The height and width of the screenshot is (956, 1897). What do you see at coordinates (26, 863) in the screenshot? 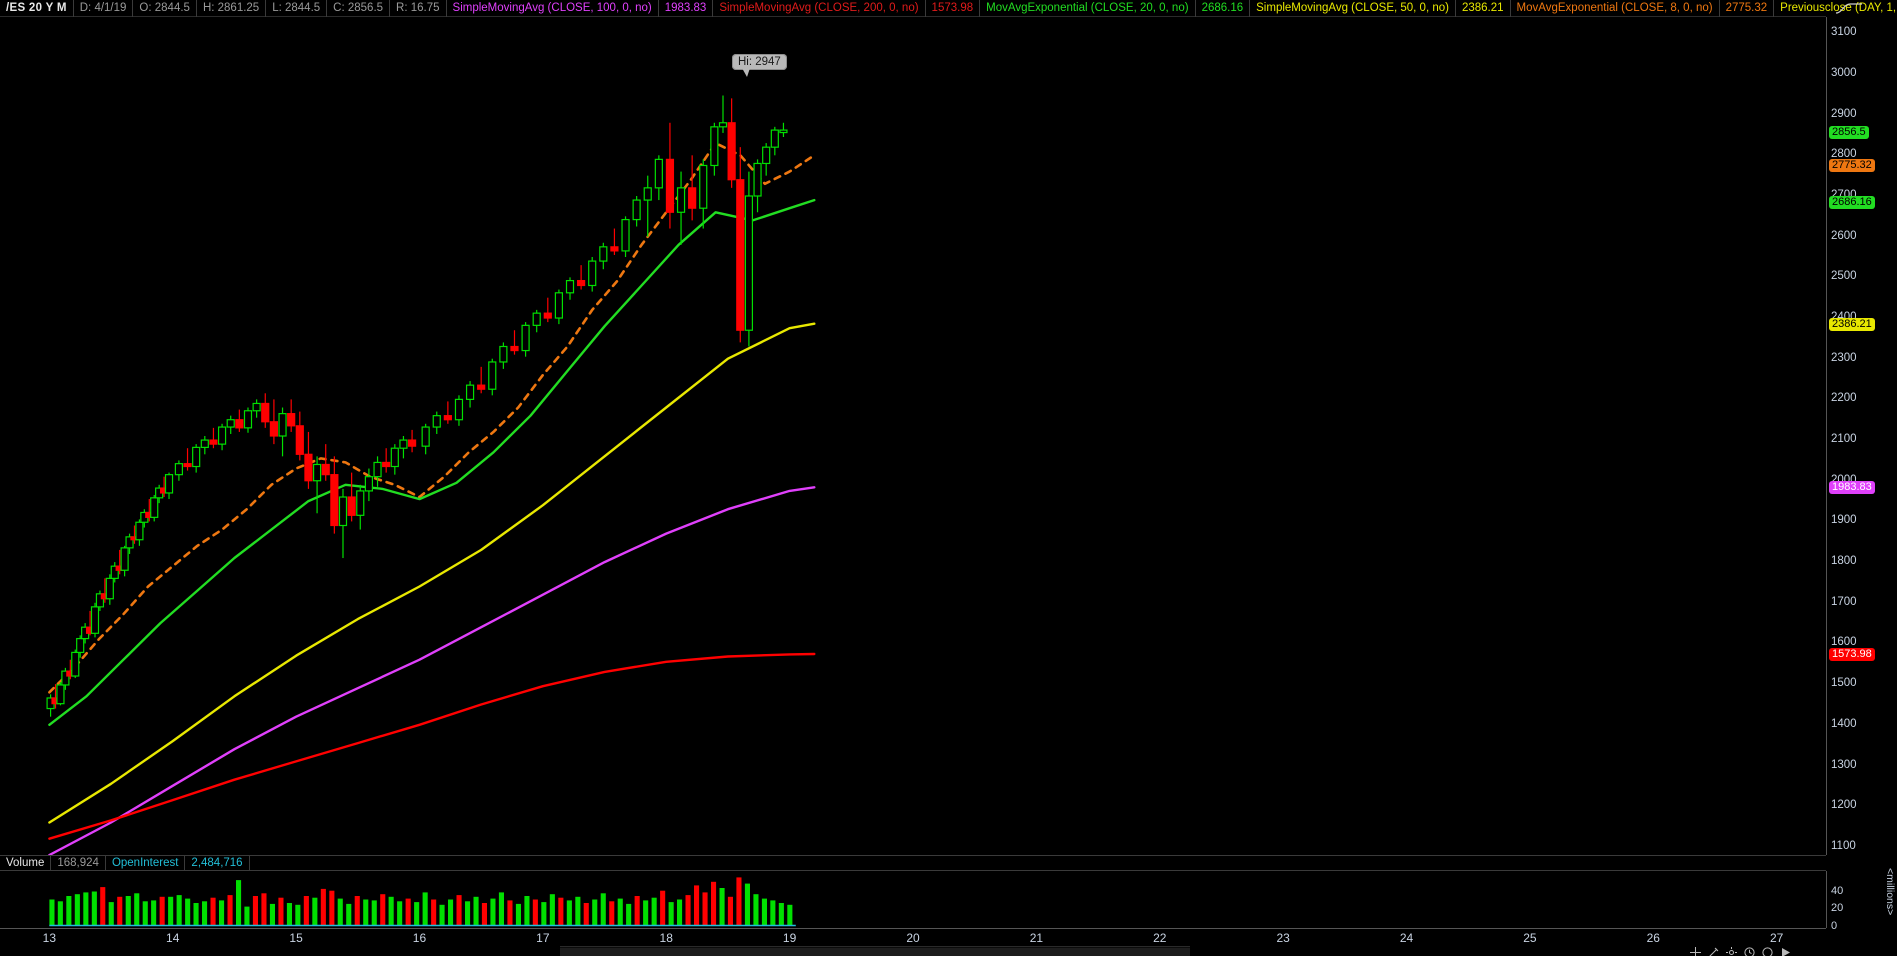
I see `volume-label: Volume` at bounding box center [26, 863].